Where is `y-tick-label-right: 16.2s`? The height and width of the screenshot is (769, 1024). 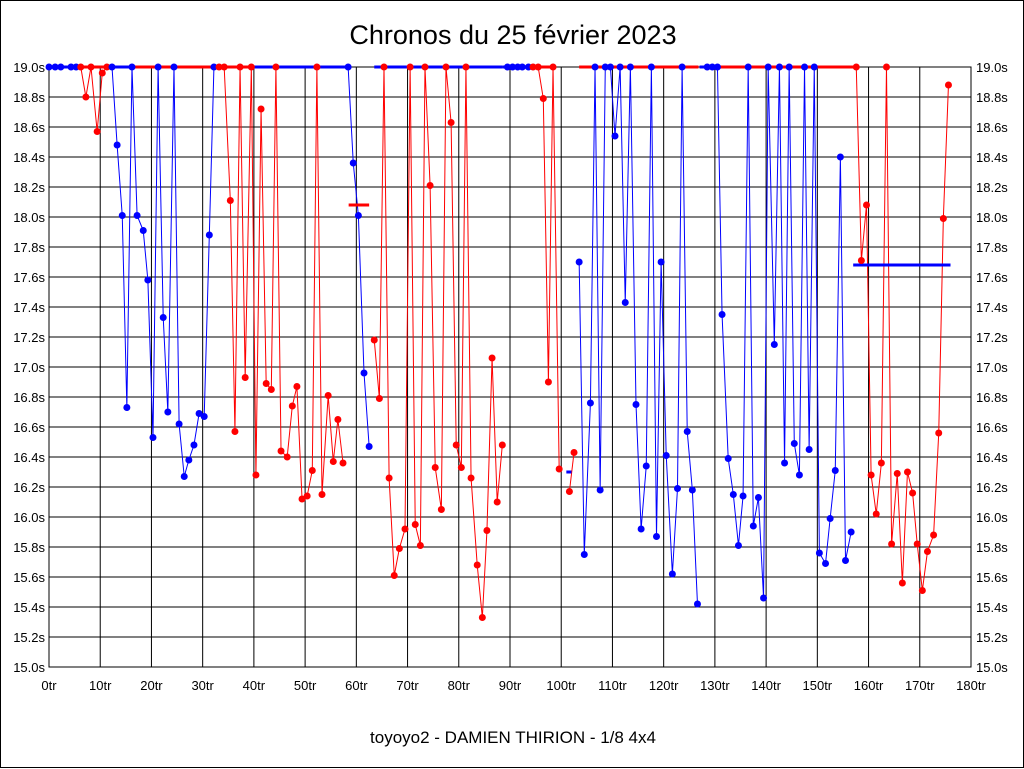 y-tick-label-right: 16.2s is located at coordinates (992, 487).